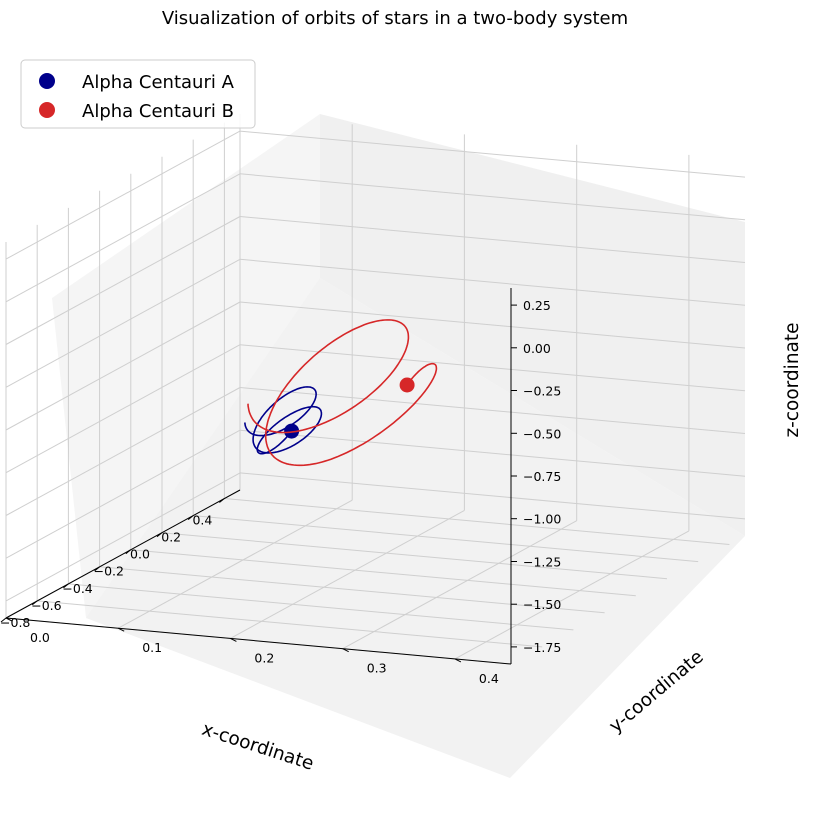  Describe the element at coordinates (792, 379) in the screenshot. I see `z-axis-label: z-coordinate` at that location.